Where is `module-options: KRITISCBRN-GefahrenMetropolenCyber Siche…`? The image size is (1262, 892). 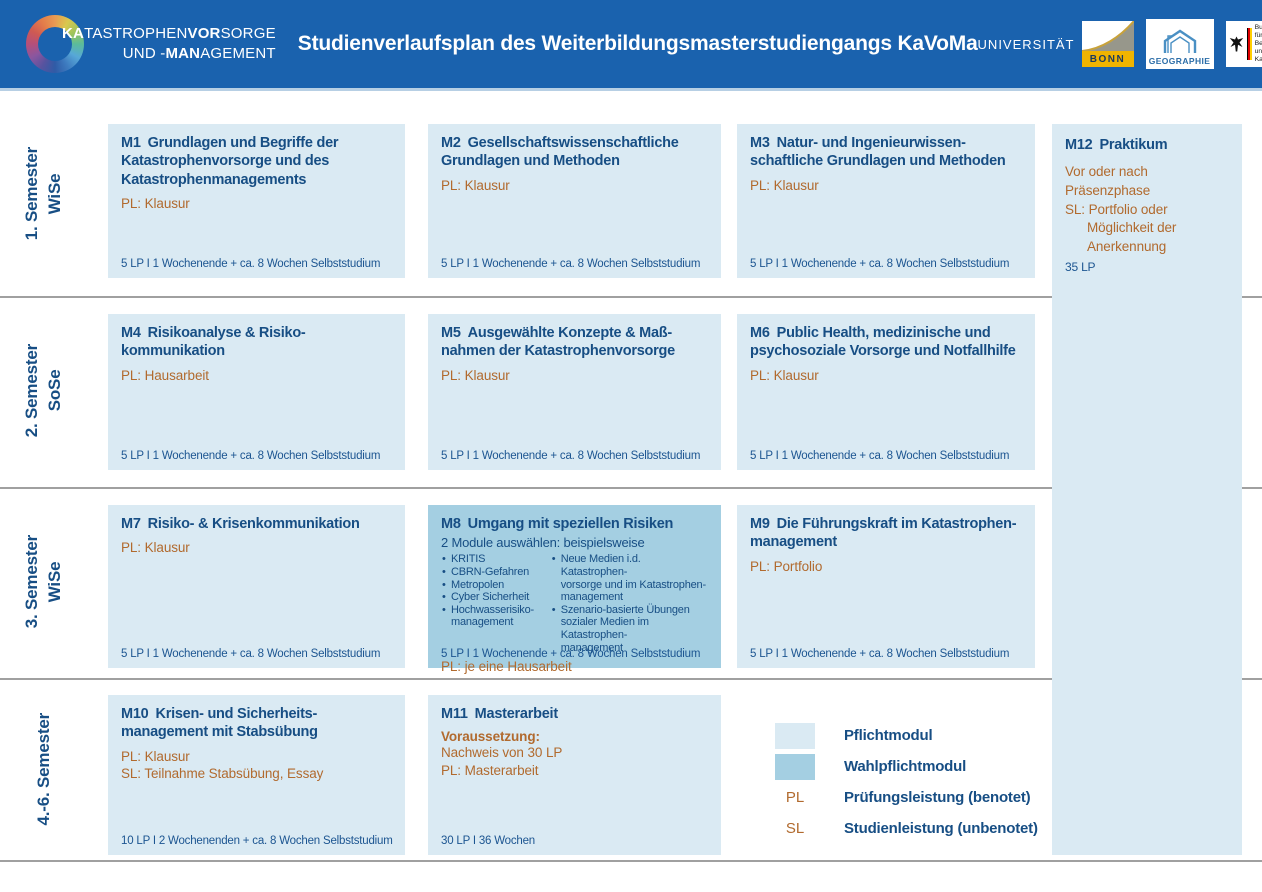
module-options: KRITISCBRN-GefahrenMetropolenCyber Siche… is located at coordinates (574, 603).